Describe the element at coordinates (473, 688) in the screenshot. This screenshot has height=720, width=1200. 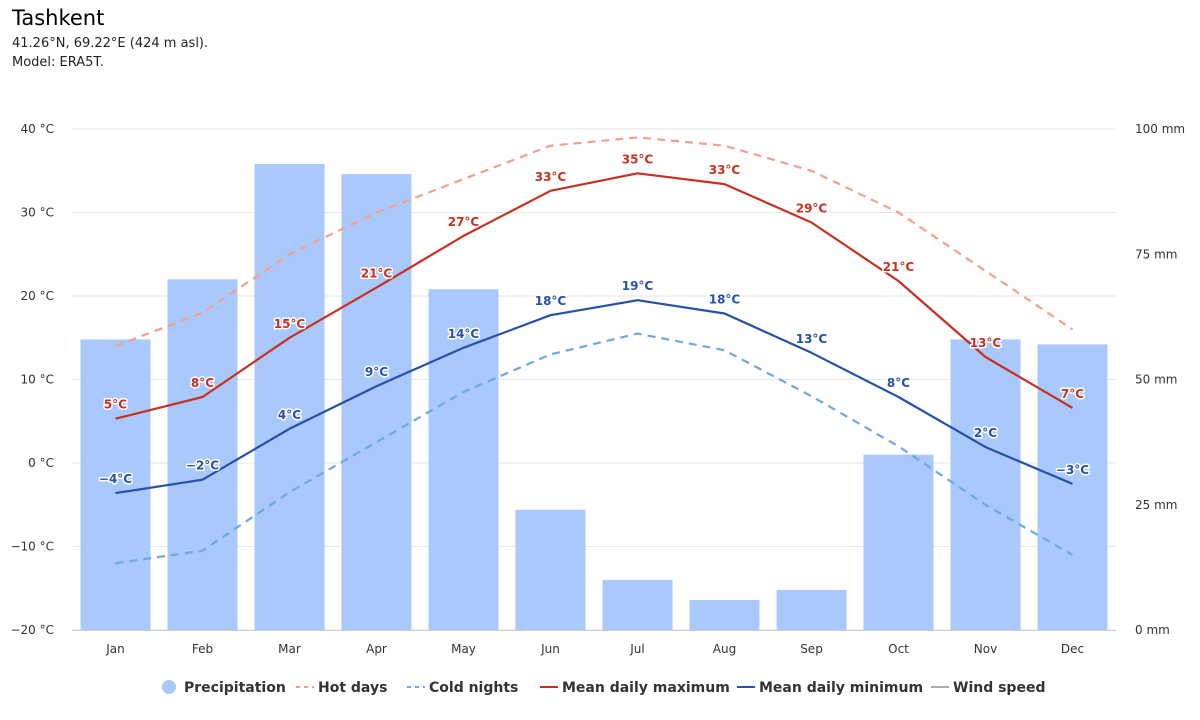
I see `legend-cold-nights-label: Cold nights` at that location.